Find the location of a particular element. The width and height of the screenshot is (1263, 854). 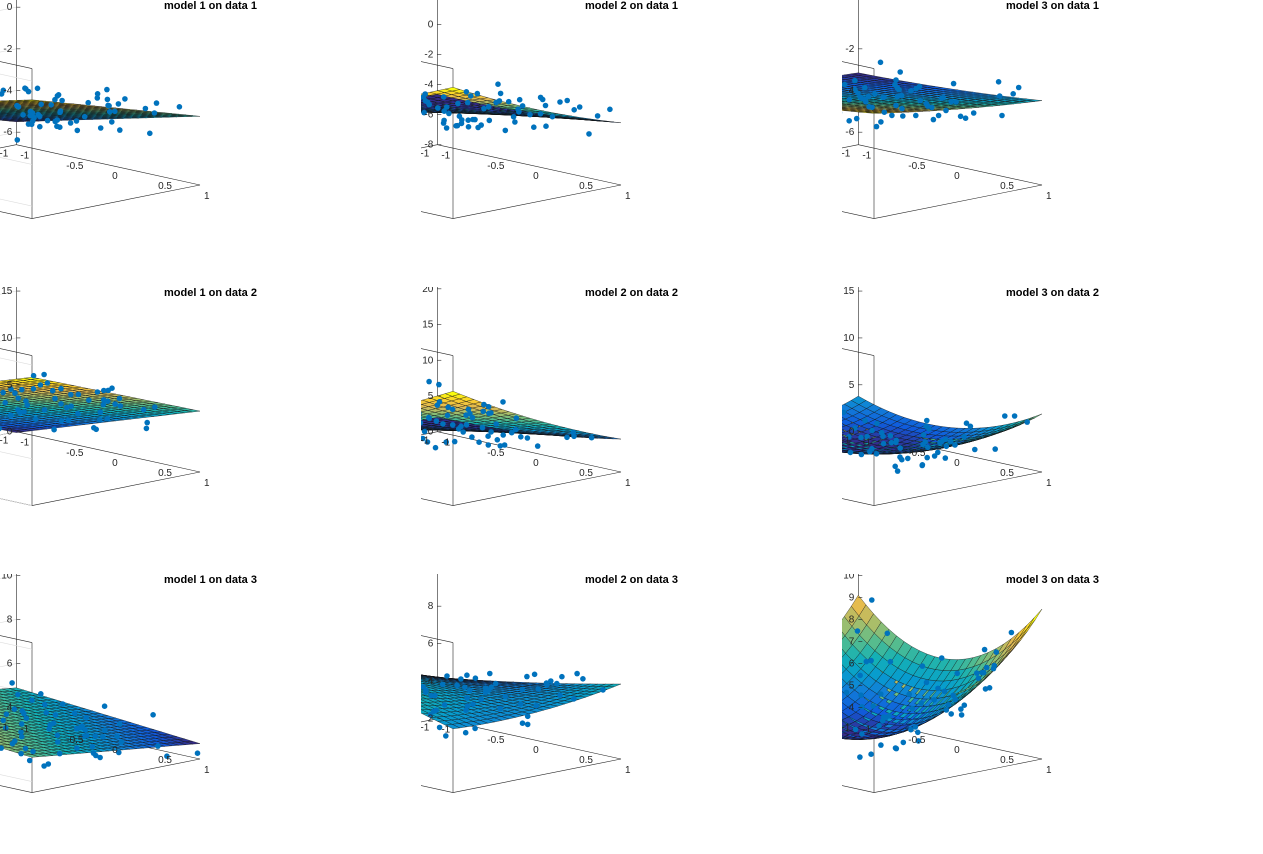

z-tick-label: 8 is located at coordinates (10, 619).